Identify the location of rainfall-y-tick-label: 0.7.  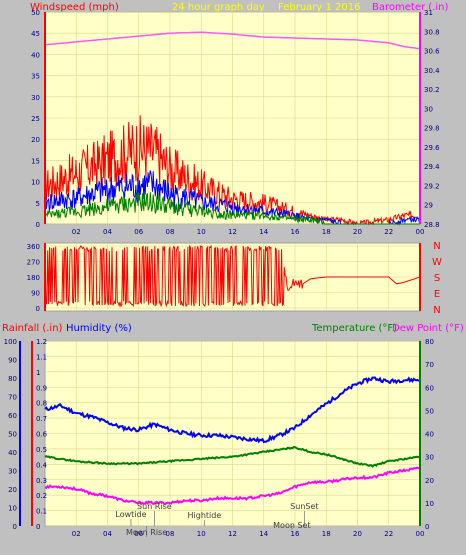
(41, 419).